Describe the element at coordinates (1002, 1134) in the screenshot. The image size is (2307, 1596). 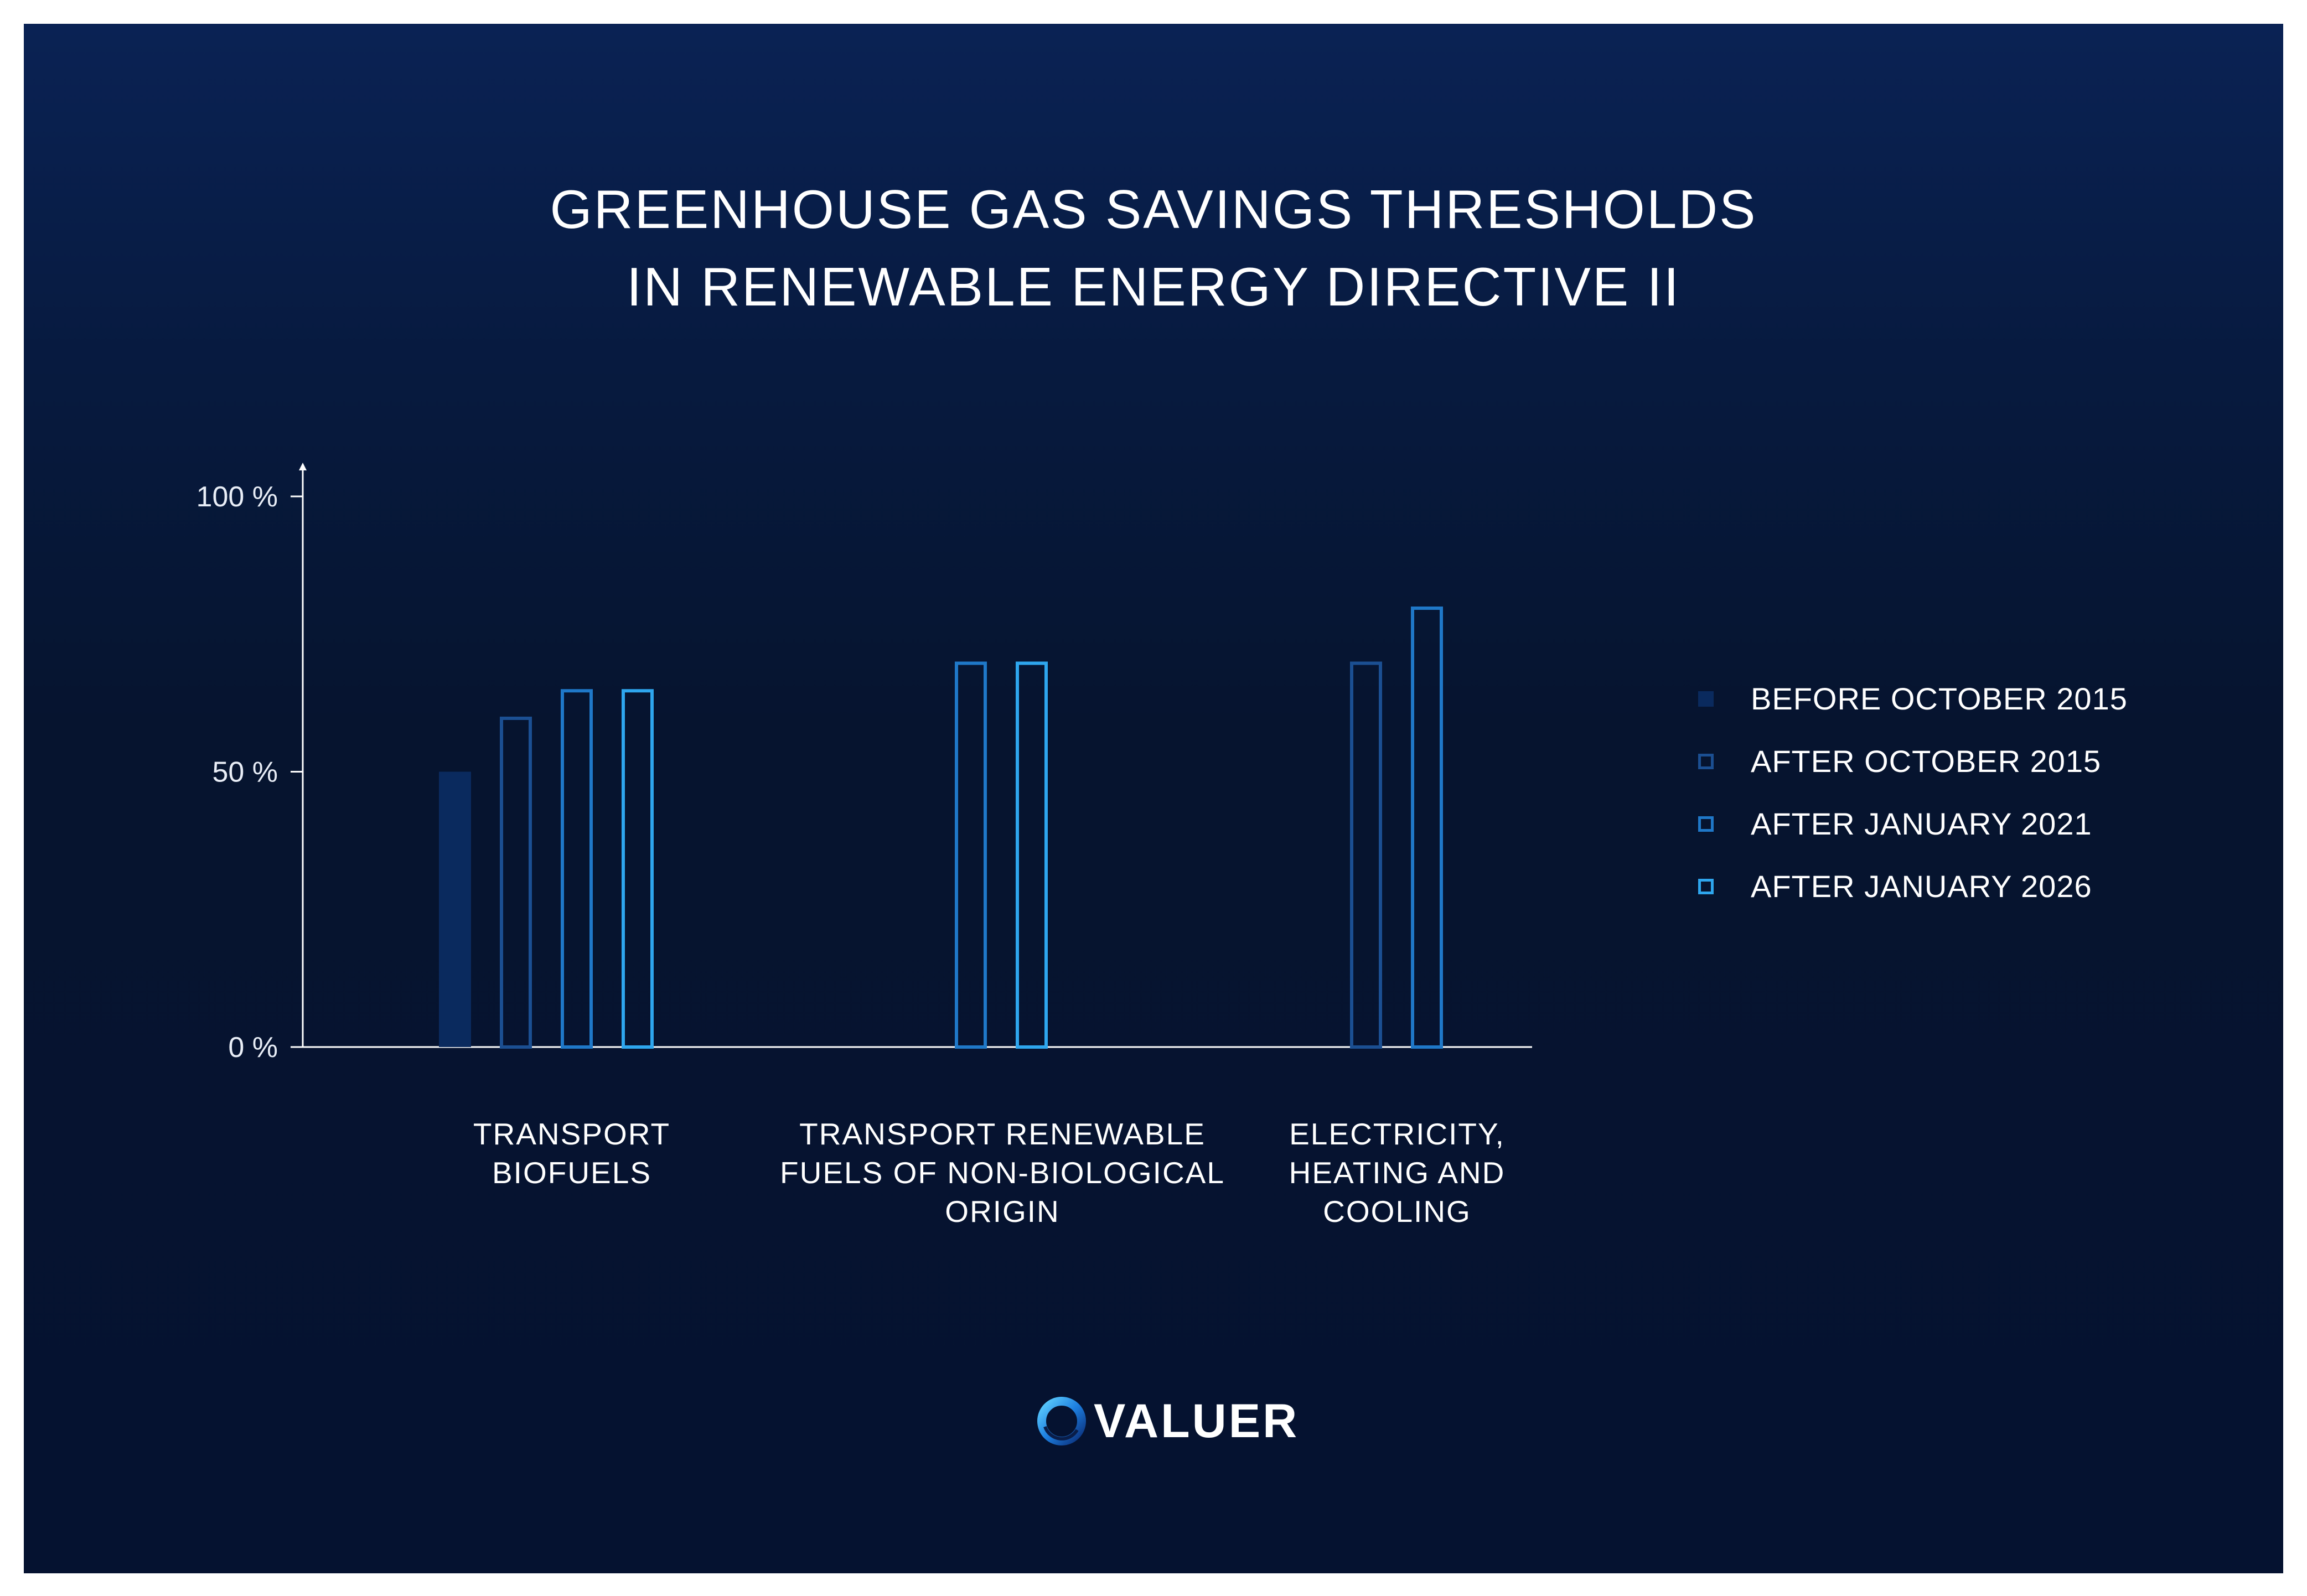
I see `x-category-label: TRANSPORT RENEWABLE` at that location.